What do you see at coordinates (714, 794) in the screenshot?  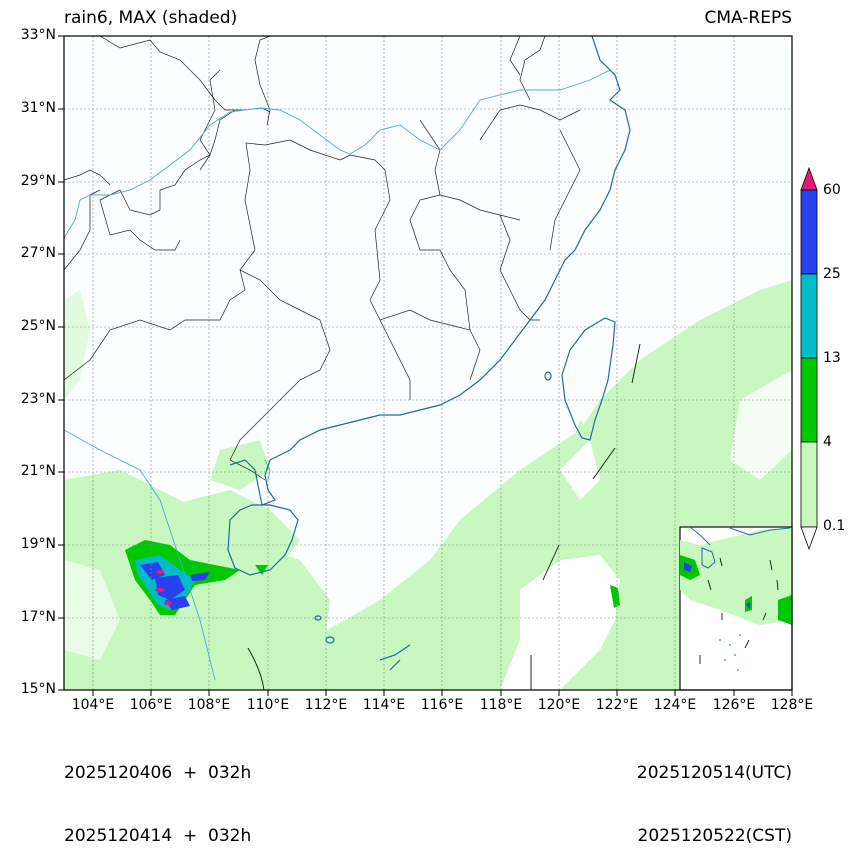 I see `valid-time-block: 2025120514(UTC) 2025120522(CST)` at bounding box center [714, 794].